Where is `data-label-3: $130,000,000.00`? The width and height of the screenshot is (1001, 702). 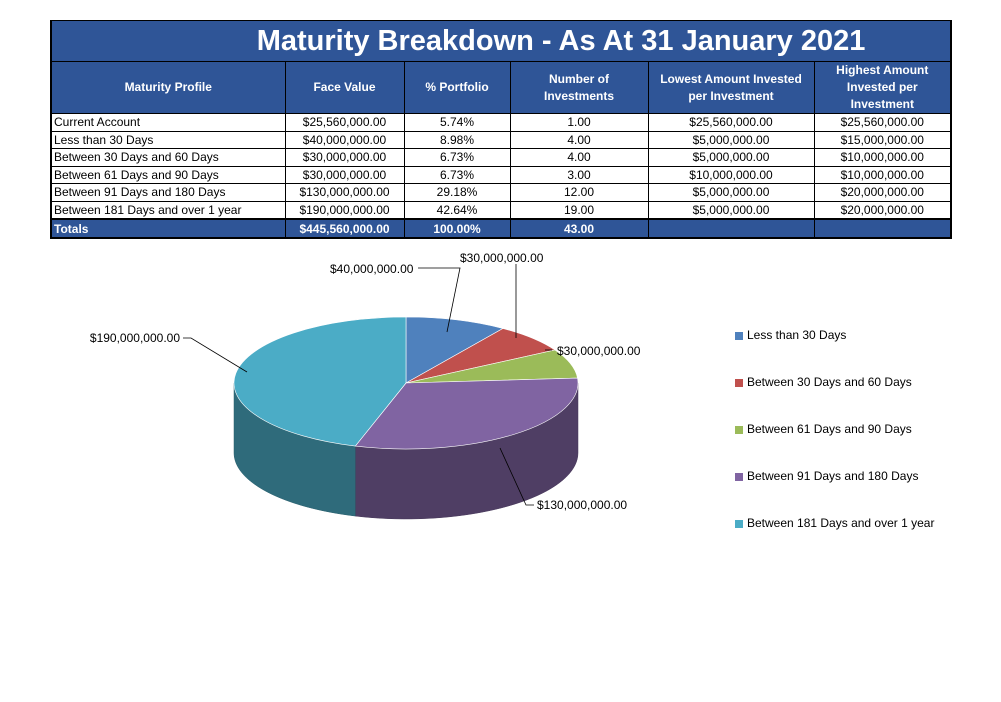 data-label-3: $130,000,000.00 is located at coordinates (582, 505).